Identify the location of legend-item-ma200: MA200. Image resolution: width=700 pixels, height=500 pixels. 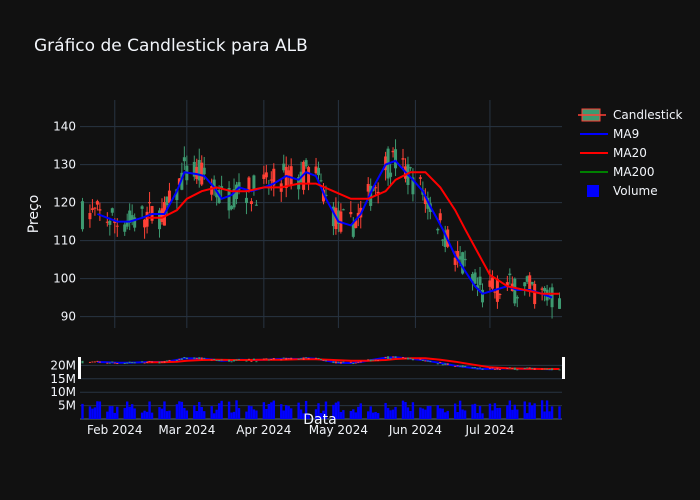
(617, 172).